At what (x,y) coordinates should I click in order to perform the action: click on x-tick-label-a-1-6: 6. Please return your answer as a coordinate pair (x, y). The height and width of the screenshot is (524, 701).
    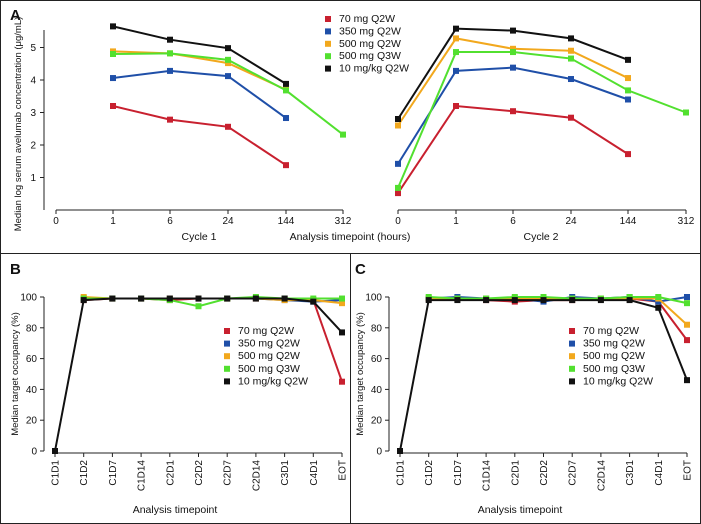
    Looking at the image, I should click on (170, 221).